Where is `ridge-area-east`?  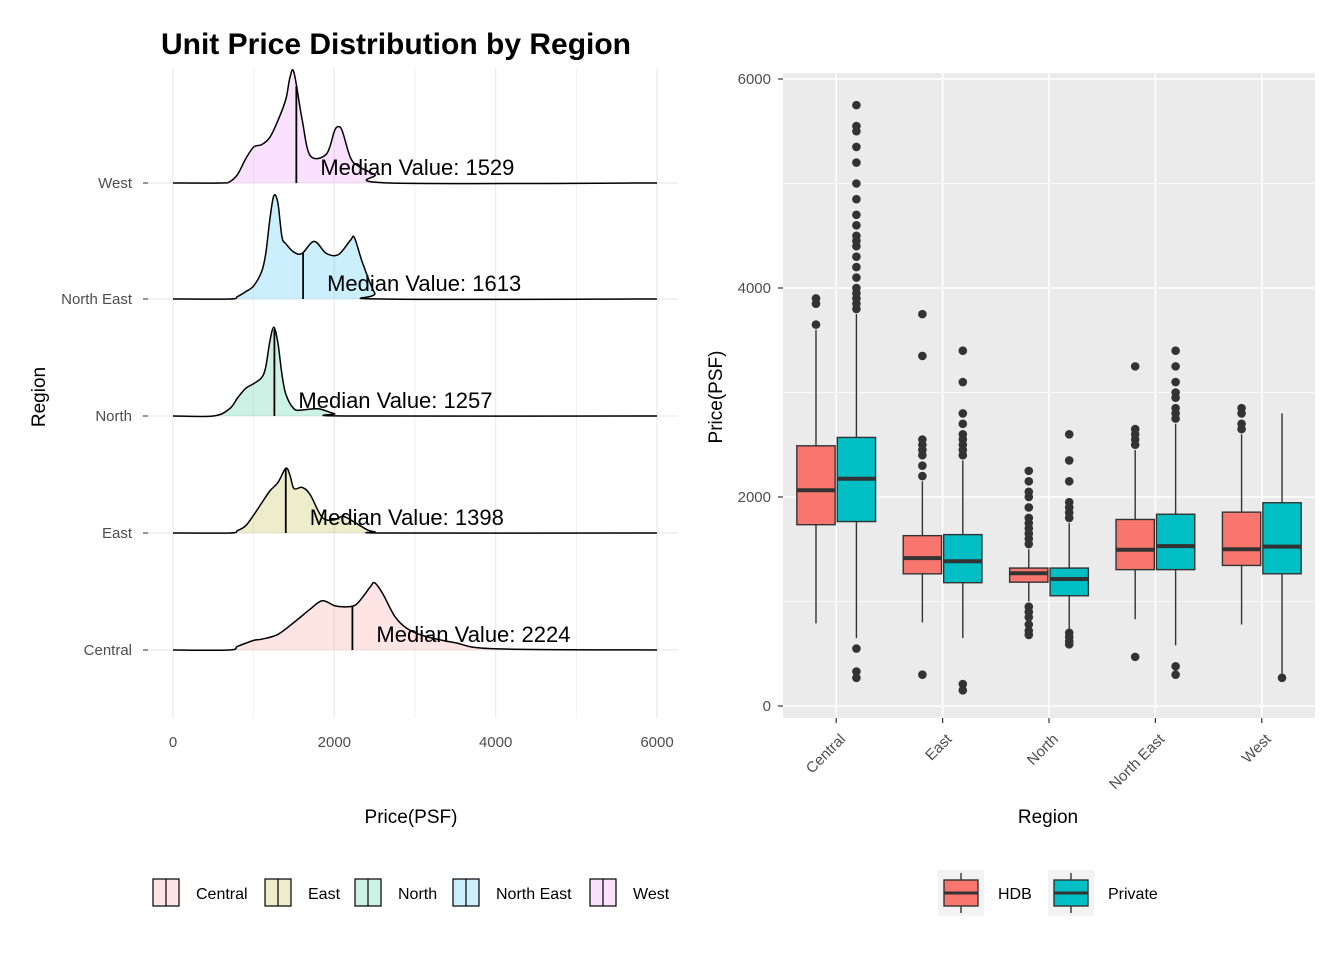
ridge-area-east is located at coordinates (415, 501).